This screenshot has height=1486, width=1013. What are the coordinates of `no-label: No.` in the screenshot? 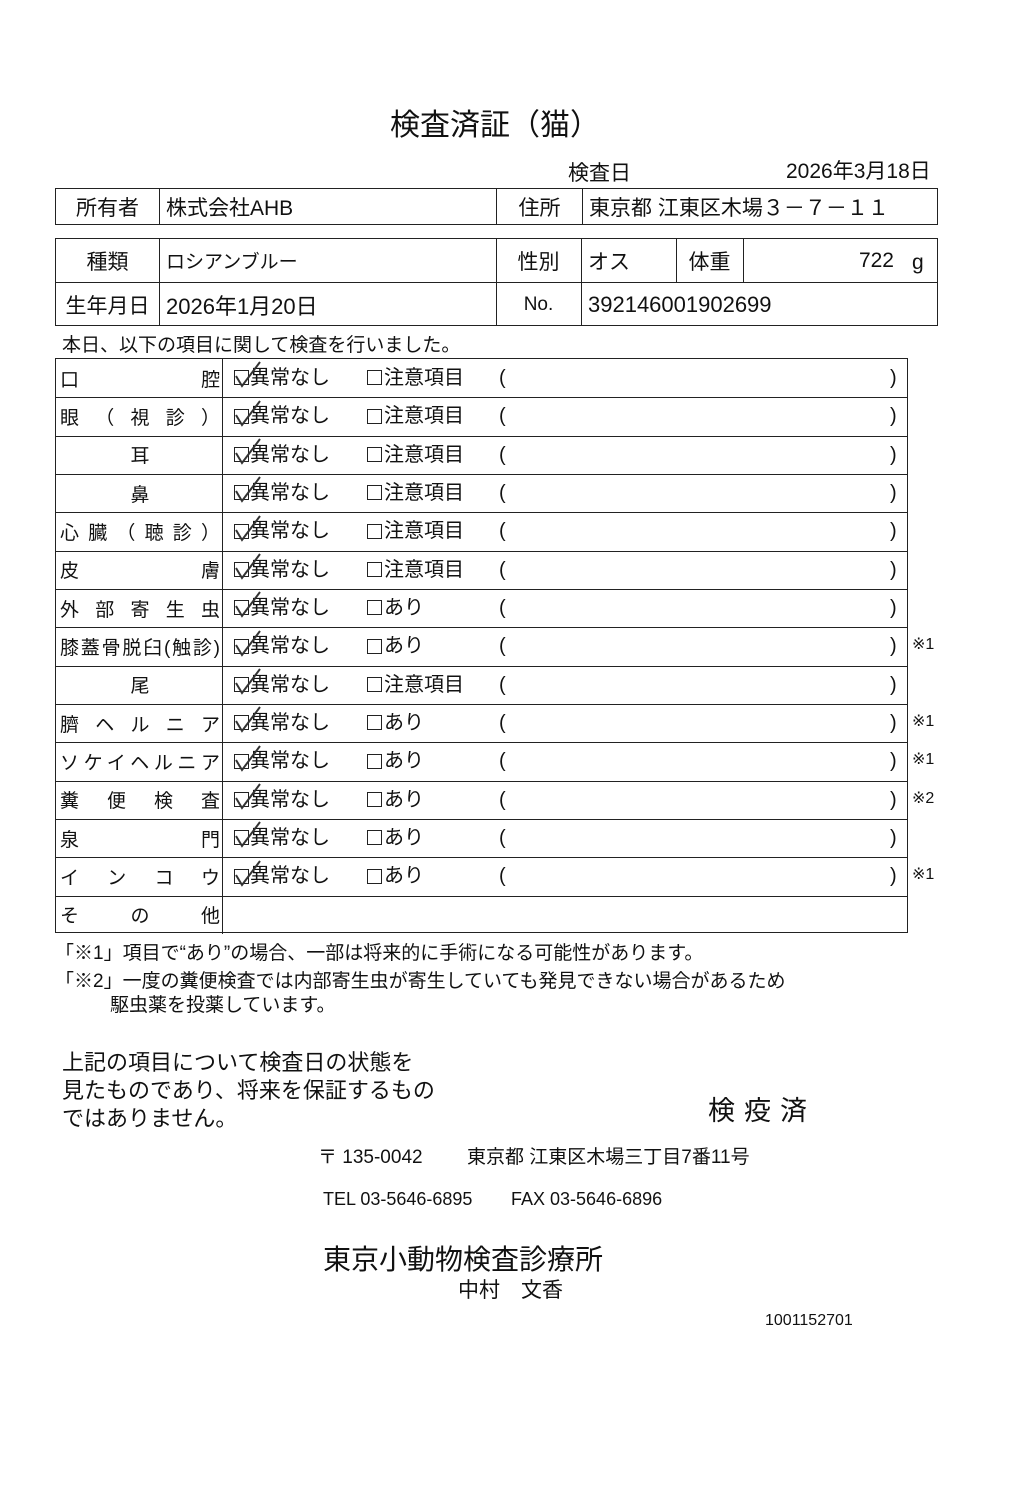 It's located at (538, 304).